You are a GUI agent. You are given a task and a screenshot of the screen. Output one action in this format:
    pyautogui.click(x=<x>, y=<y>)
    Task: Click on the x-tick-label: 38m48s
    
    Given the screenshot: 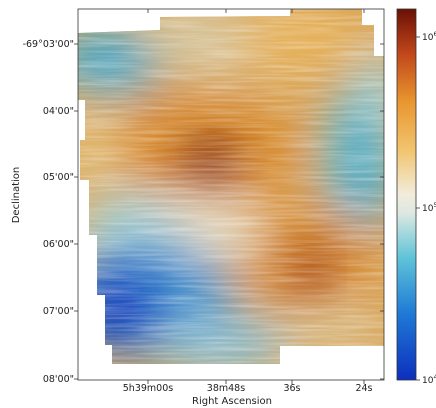 What is the action you would take?
    pyautogui.click(x=226, y=388)
    